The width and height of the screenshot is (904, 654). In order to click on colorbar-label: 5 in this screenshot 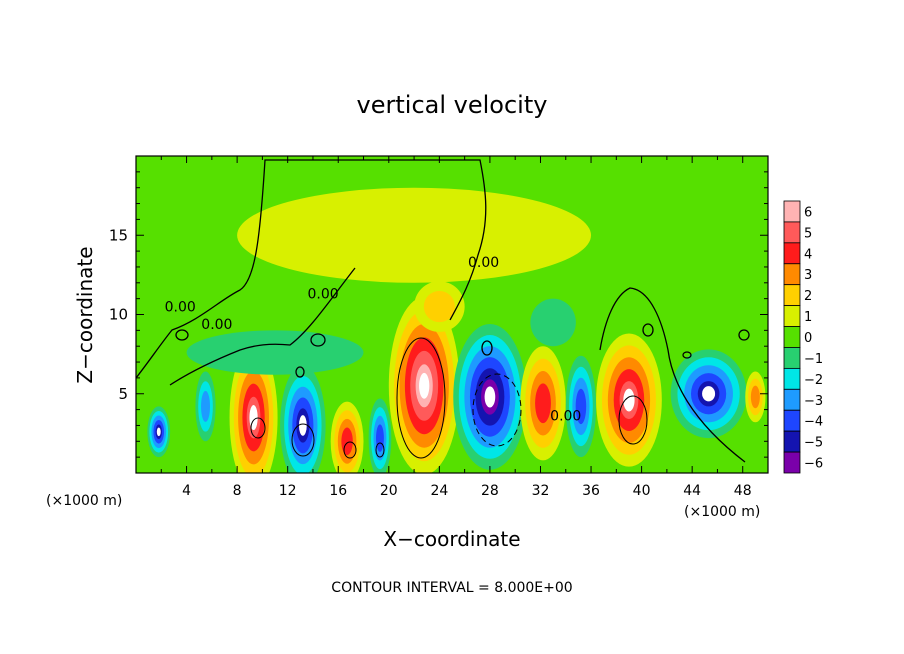, I will do `click(808, 233)`.